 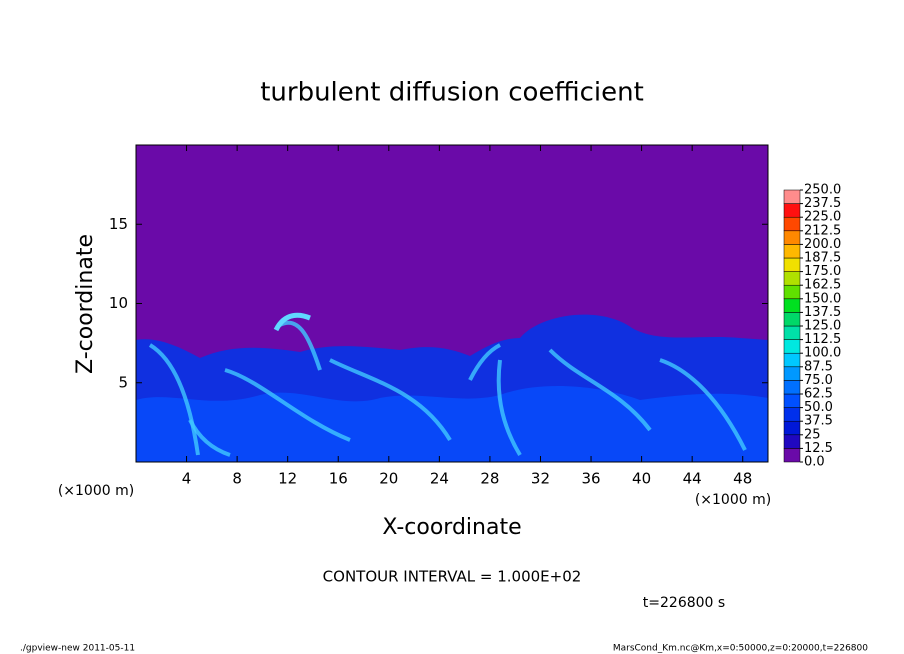 What do you see at coordinates (818, 380) in the screenshot?
I see `colorbar-label: 75.0` at bounding box center [818, 380].